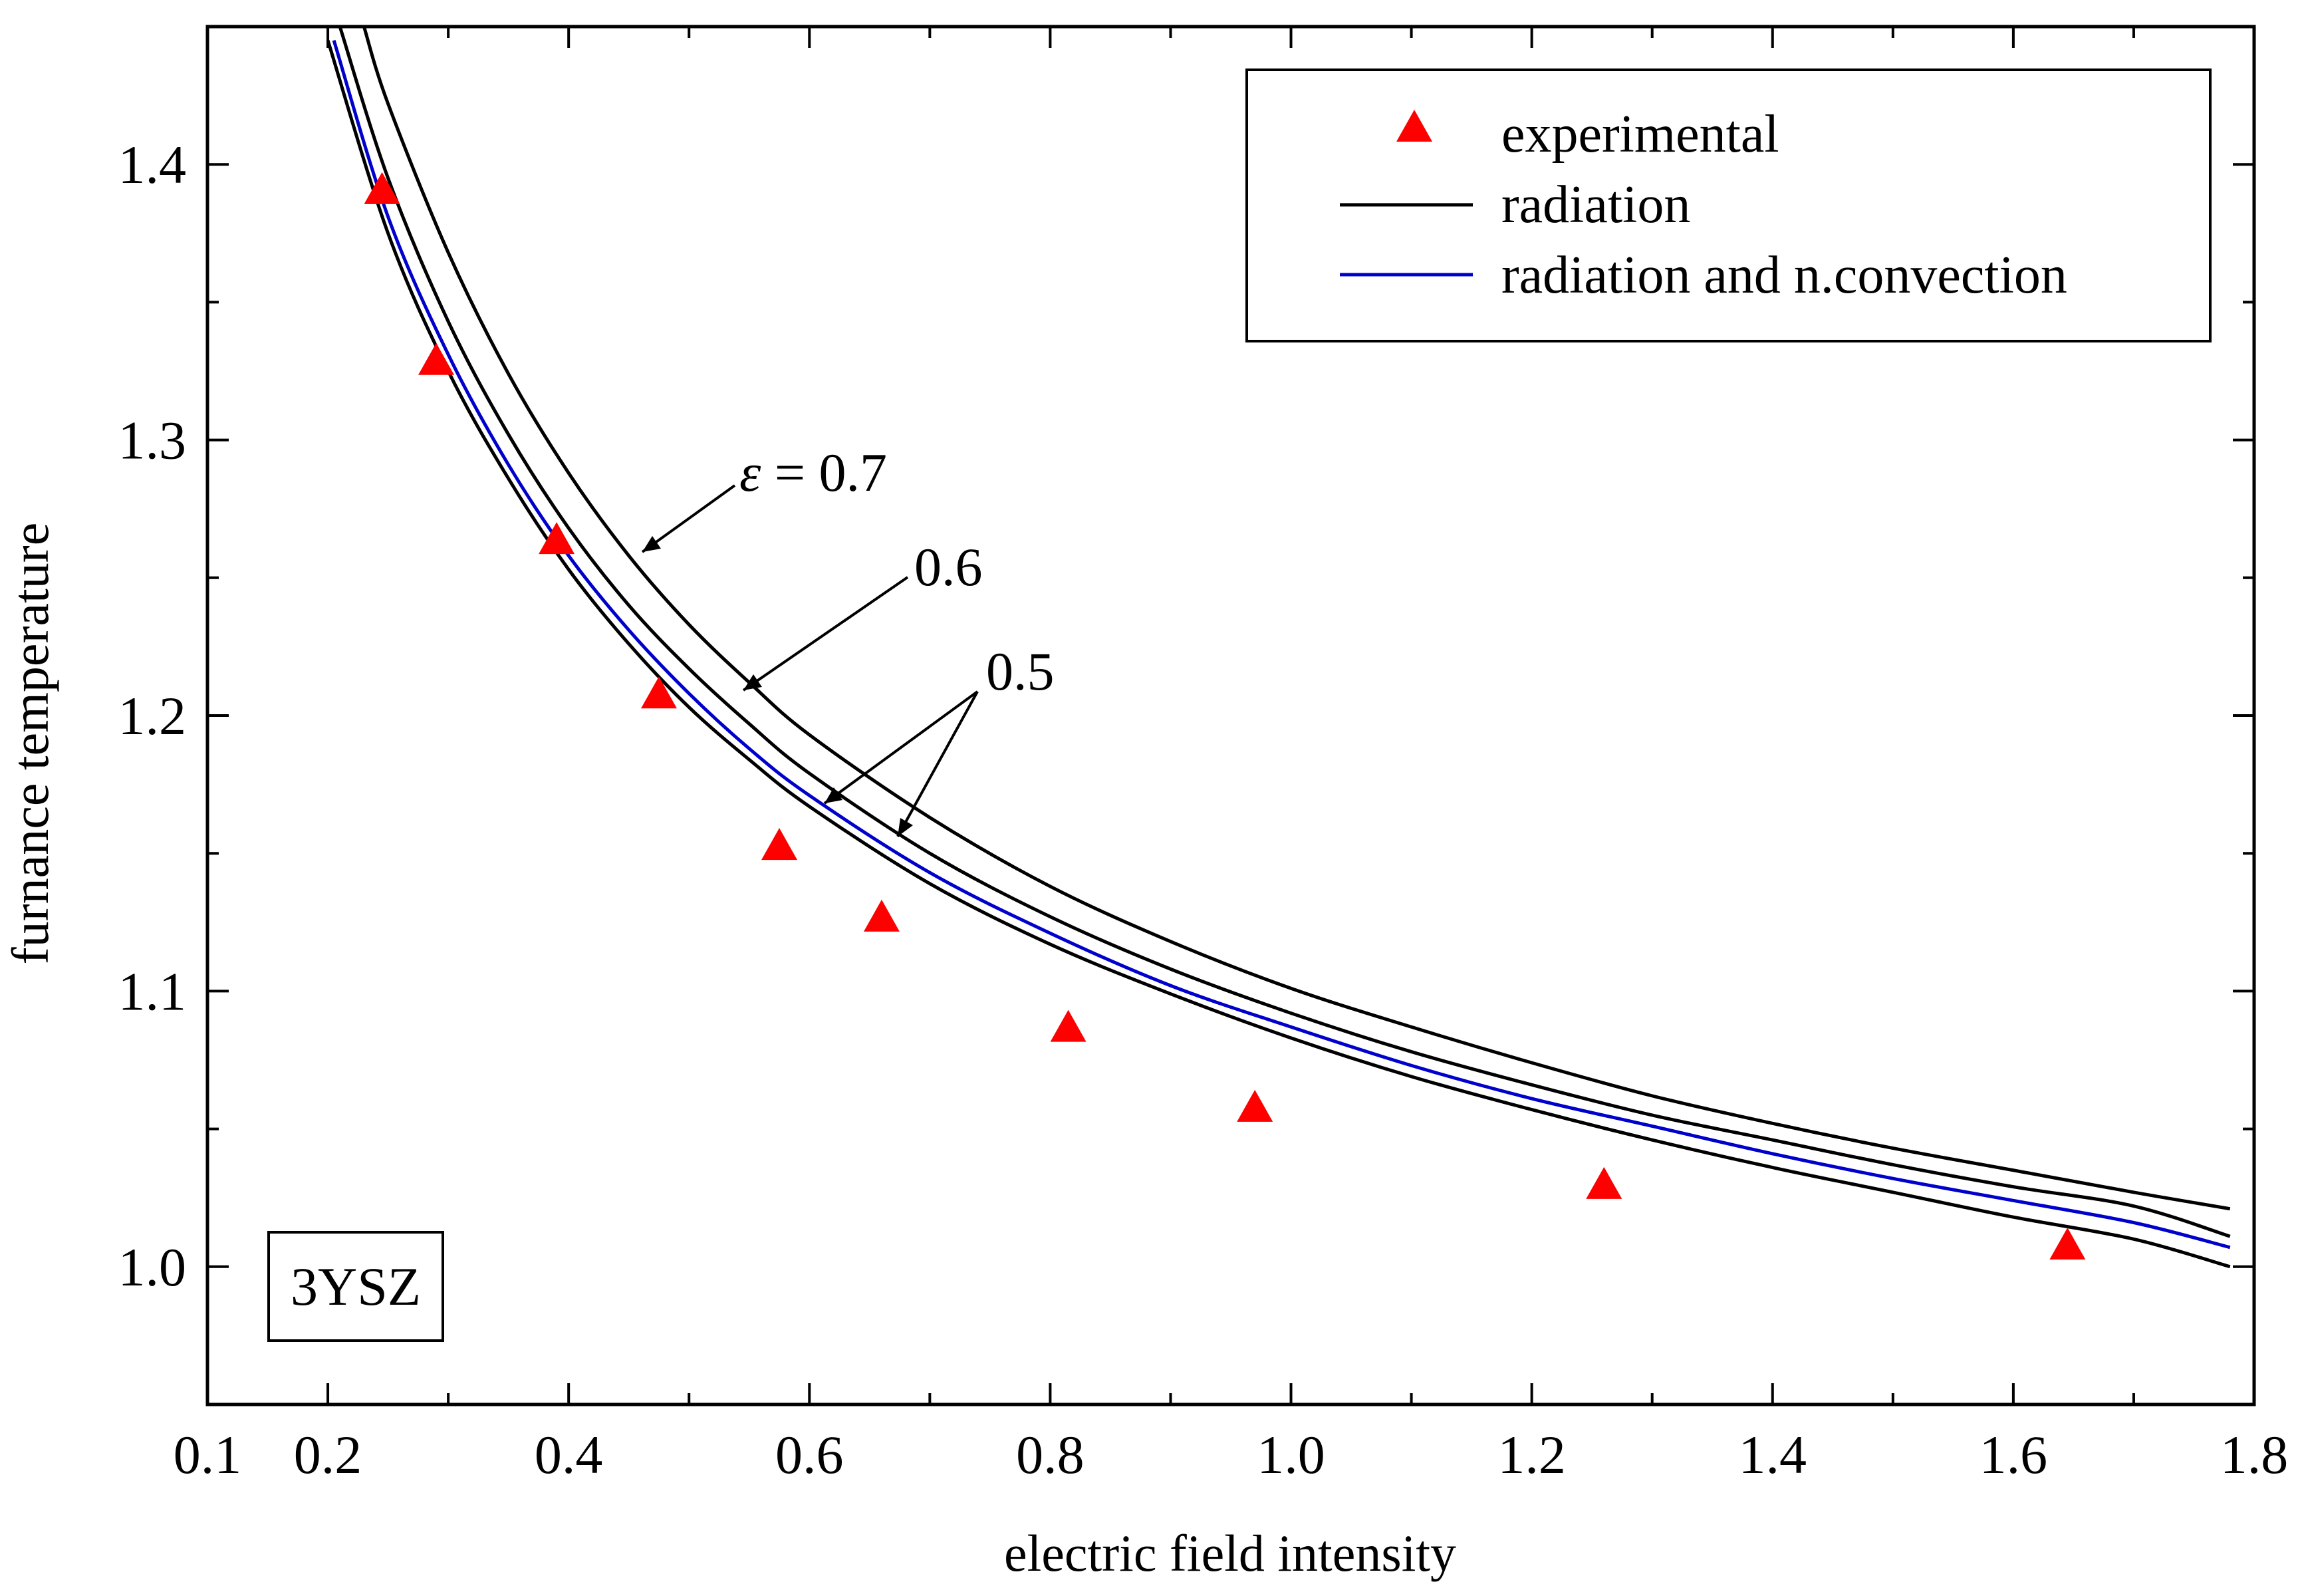  What do you see at coordinates (651, 544) in the screenshot?
I see `arrow-eps-07-head` at bounding box center [651, 544].